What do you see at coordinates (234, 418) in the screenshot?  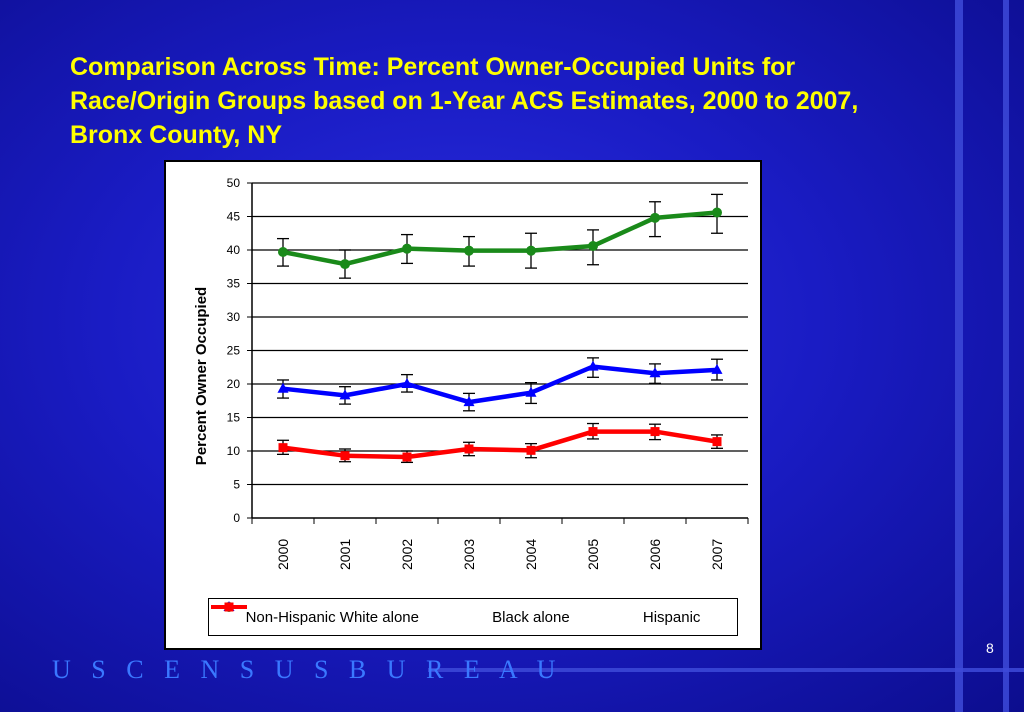 I see `y-tick-label: 15` at bounding box center [234, 418].